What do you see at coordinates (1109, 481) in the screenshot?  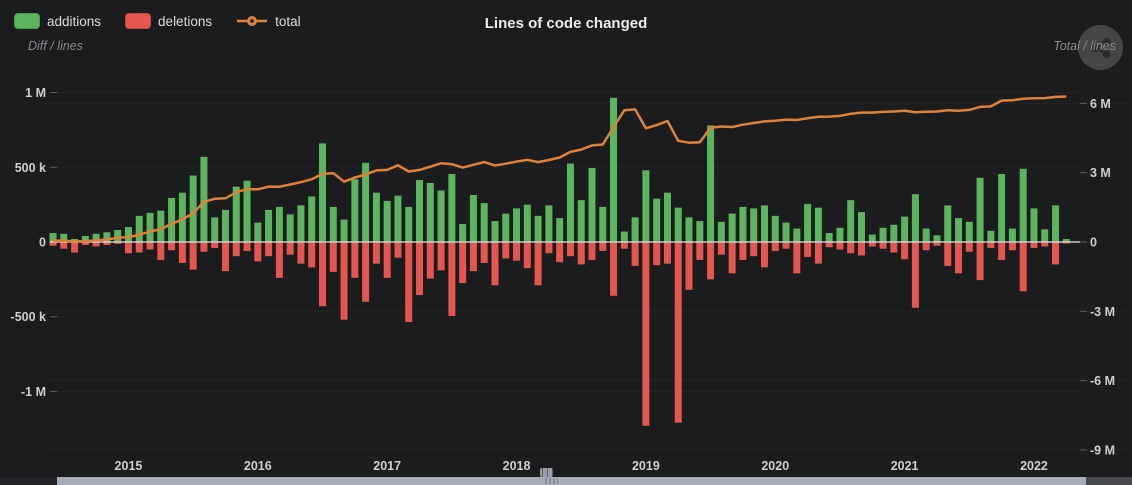 I see `scrollbar-endcap` at bounding box center [1109, 481].